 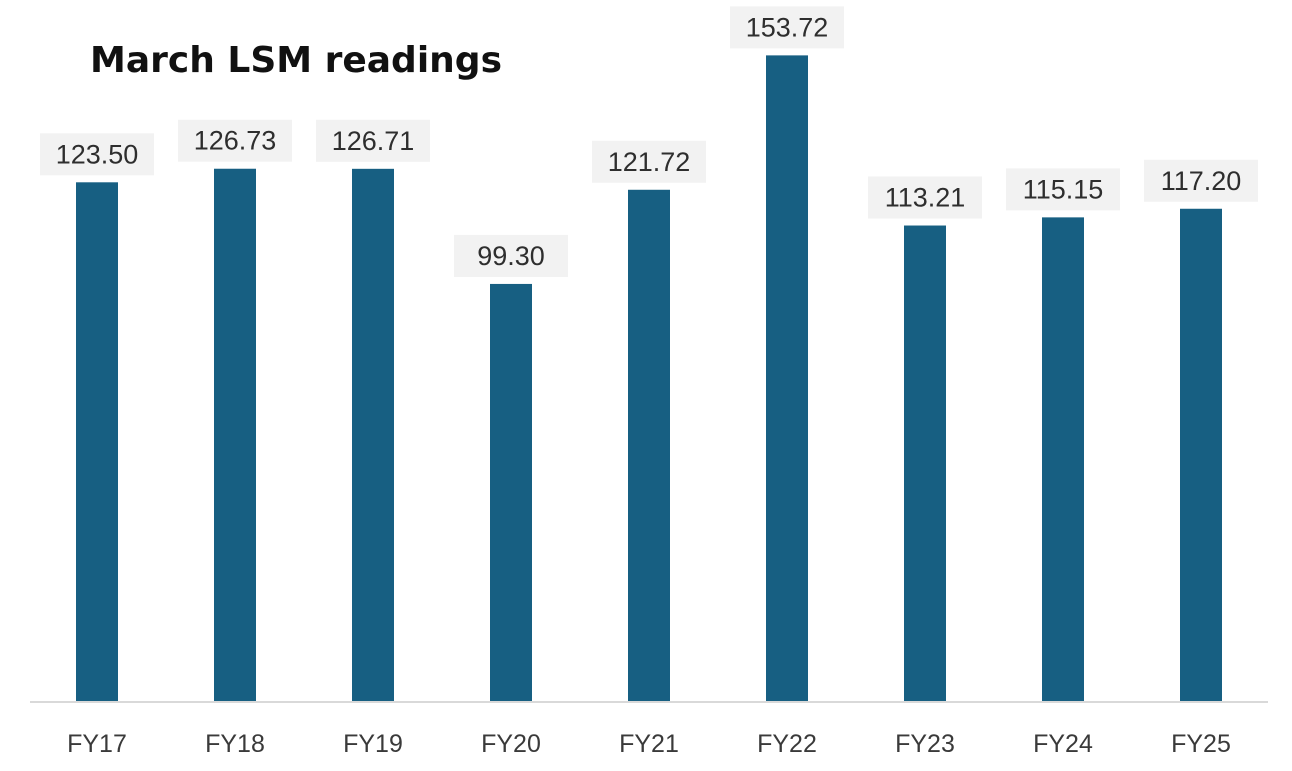 I want to click on data-label: 126.73, so click(x=235, y=141).